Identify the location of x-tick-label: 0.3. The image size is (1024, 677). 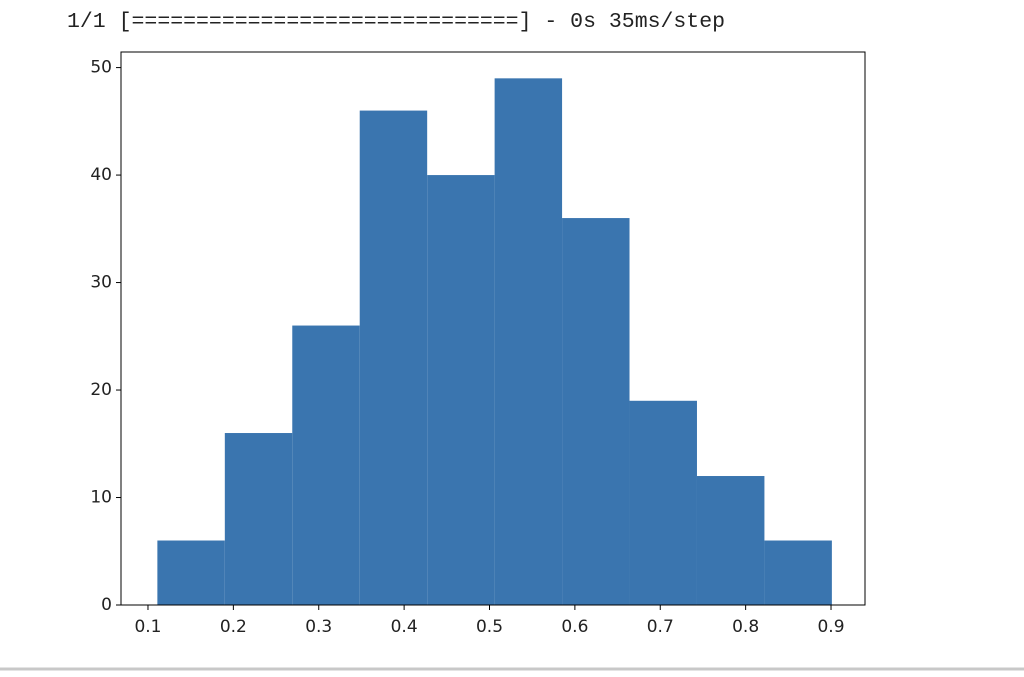
(318, 627).